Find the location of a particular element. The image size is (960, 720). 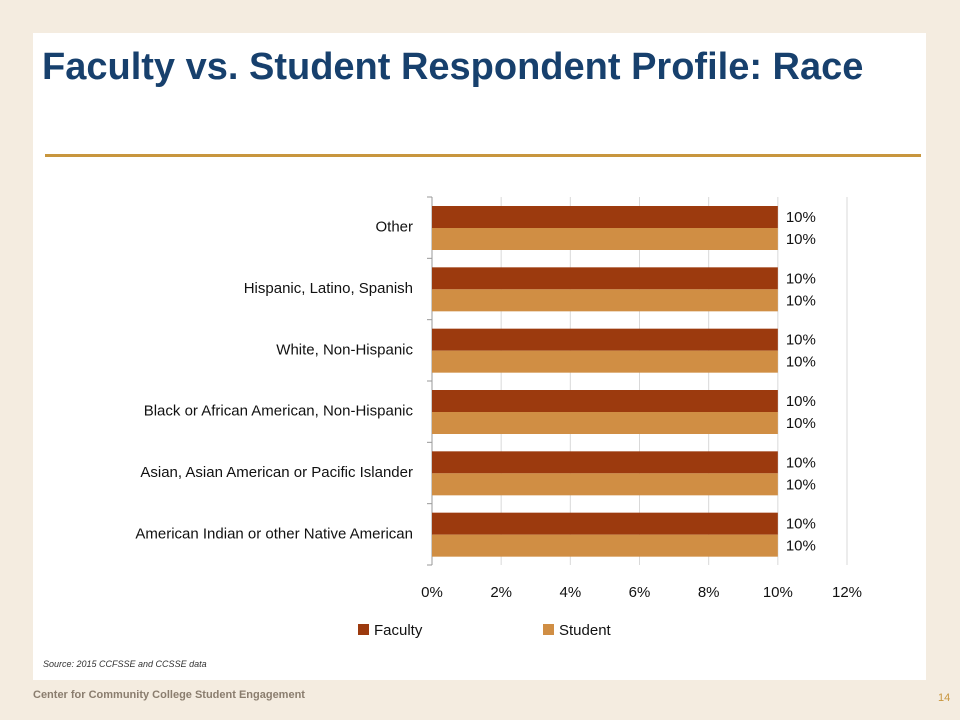

x-tick-label: 8% is located at coordinates (709, 592).